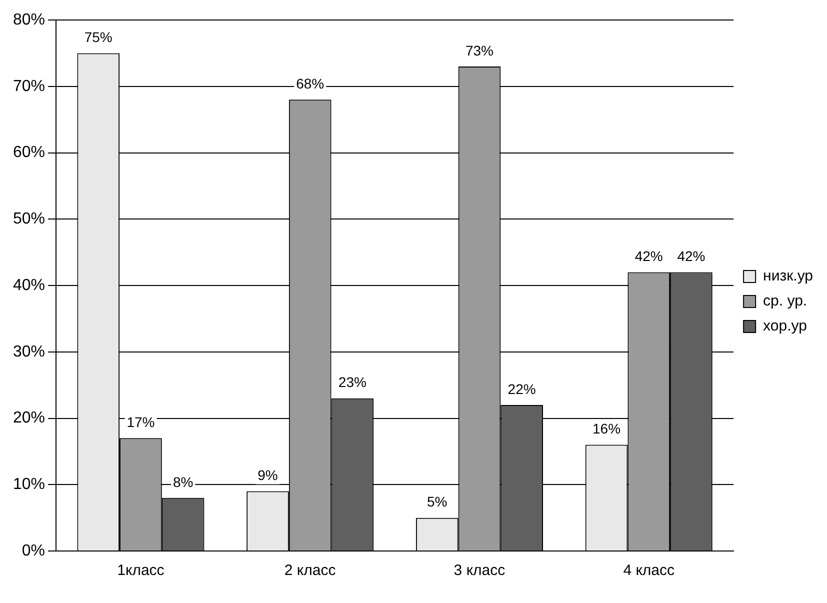 The width and height of the screenshot is (827, 603). I want to click on data-label: 68%, so click(310, 84).